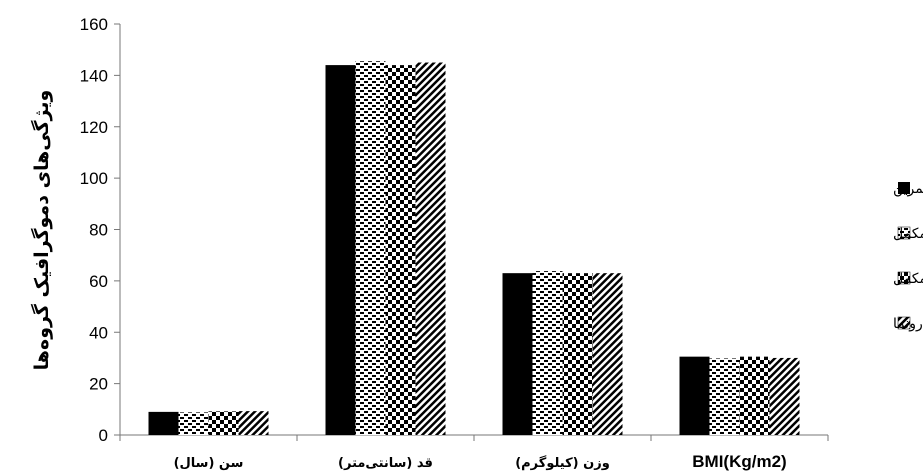  I want to click on legend-label: تمرین+مکمل, so click(908, 279).